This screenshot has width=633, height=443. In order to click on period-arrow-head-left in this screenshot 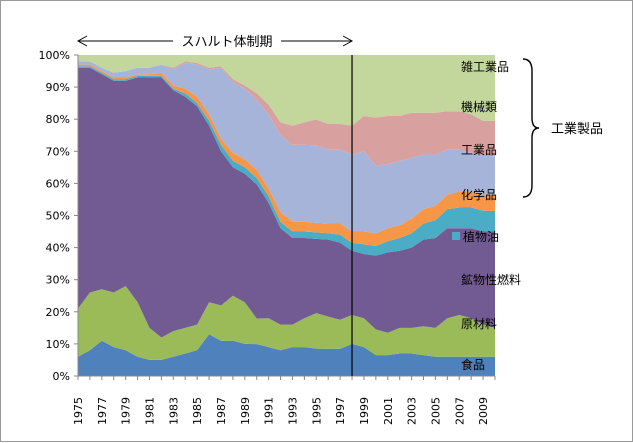, I will do `click(82, 41)`.